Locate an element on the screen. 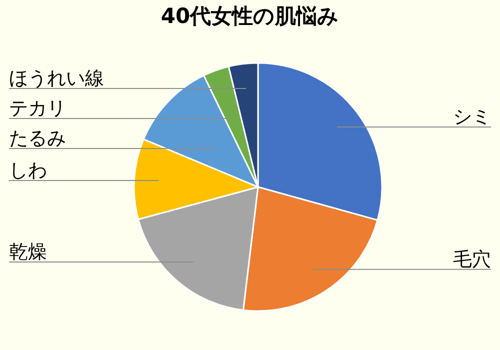 This screenshot has height=350, width=500. slice-label: 乾燥 is located at coordinates (28, 252).